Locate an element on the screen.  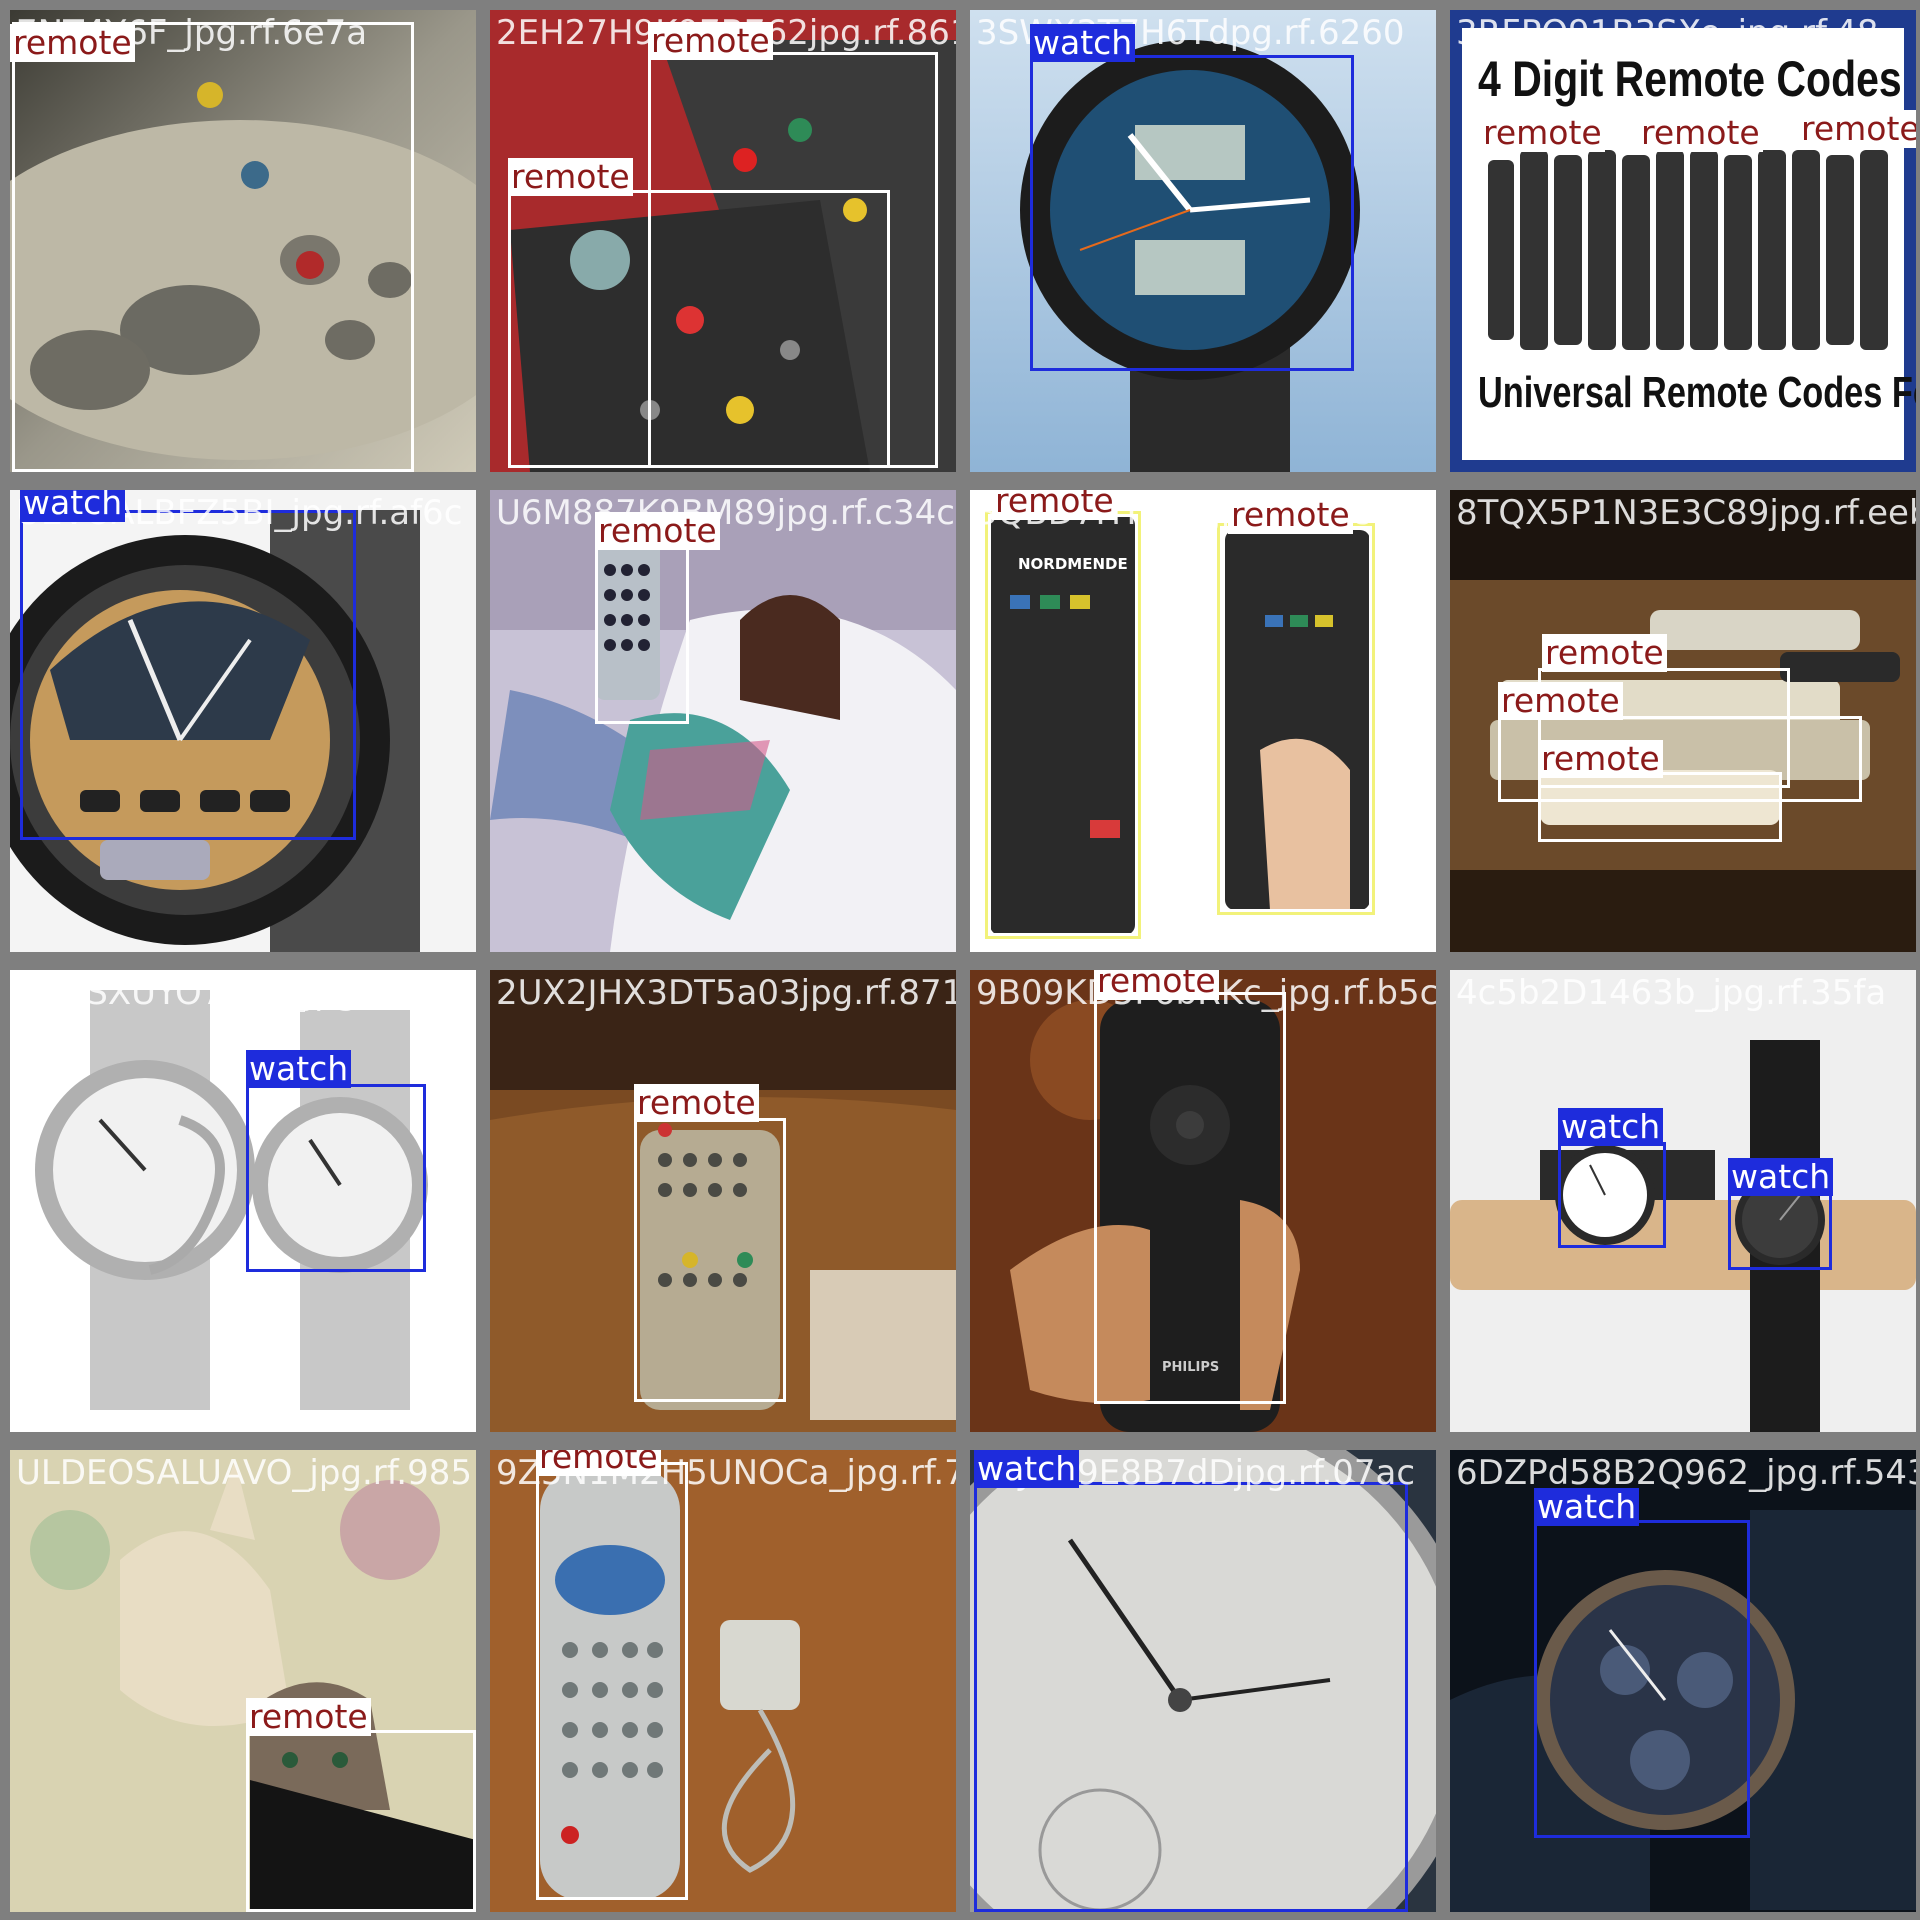
tile-5: UEVOALBFZ5BI_jpg.rf.af6c watch is located at coordinates (243, 721).